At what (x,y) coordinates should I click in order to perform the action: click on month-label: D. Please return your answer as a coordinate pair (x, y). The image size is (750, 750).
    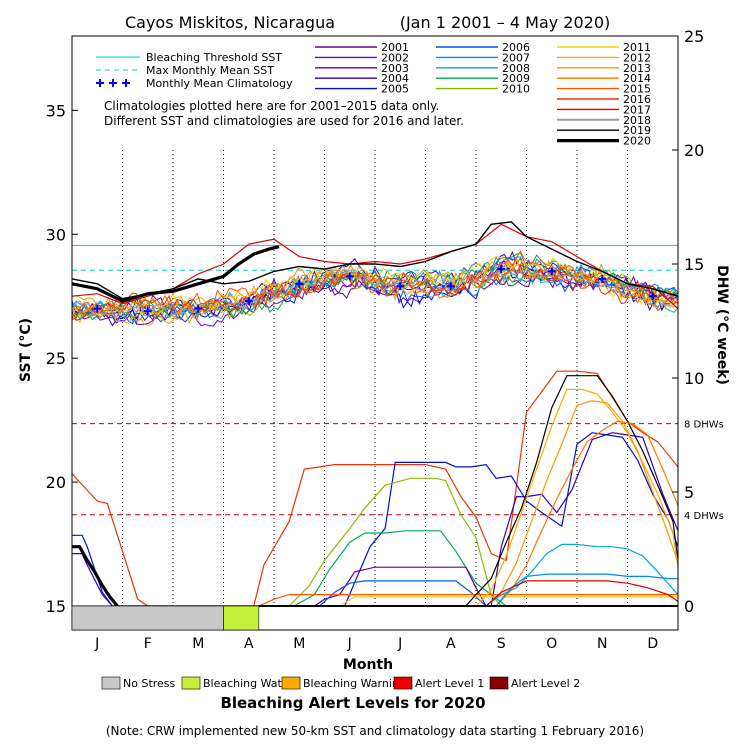
    Looking at the image, I should click on (652, 644).